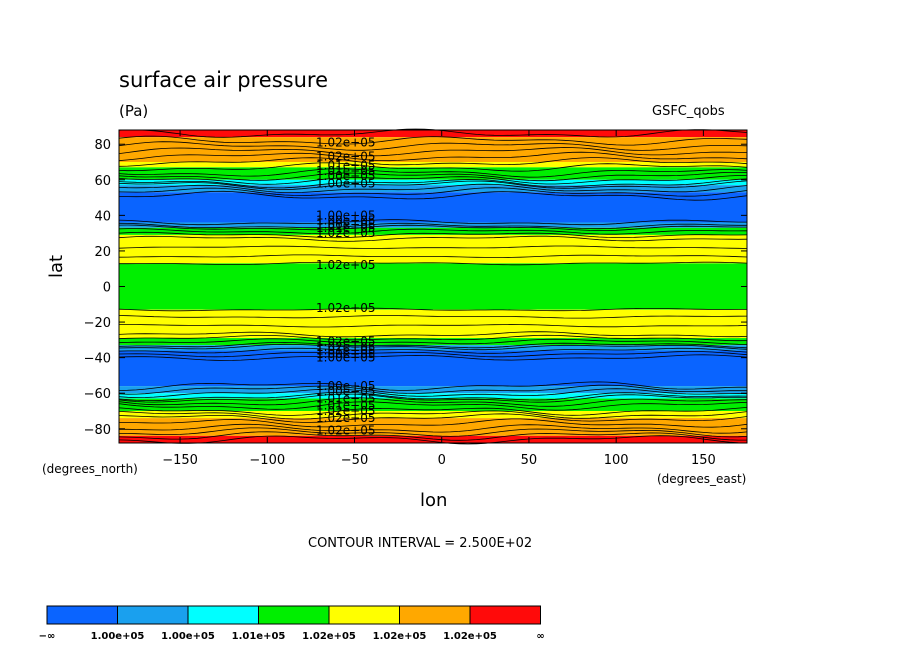 This screenshot has width=904, height=654. Describe the element at coordinates (345, 228) in the screenshot. I see `contour-label-9: 1.01e+05` at that location.